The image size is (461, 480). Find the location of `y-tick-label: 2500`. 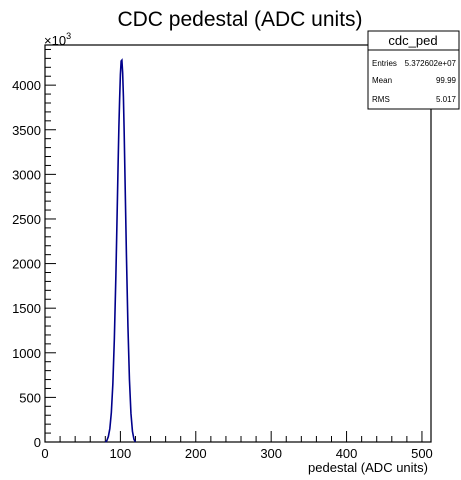

y-tick-label: 2500 is located at coordinates (26, 219).